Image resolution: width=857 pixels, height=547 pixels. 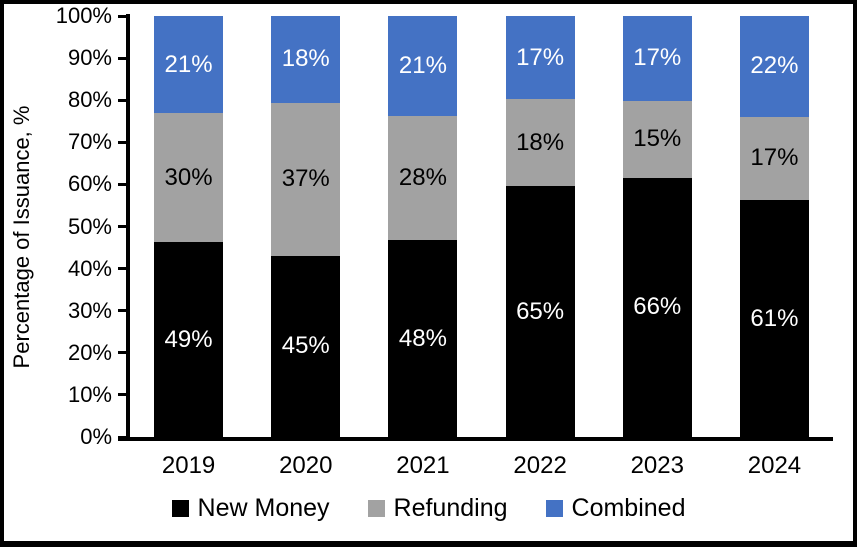 I want to click on bar-label-2019-refunding: 30%, so click(x=188, y=177).